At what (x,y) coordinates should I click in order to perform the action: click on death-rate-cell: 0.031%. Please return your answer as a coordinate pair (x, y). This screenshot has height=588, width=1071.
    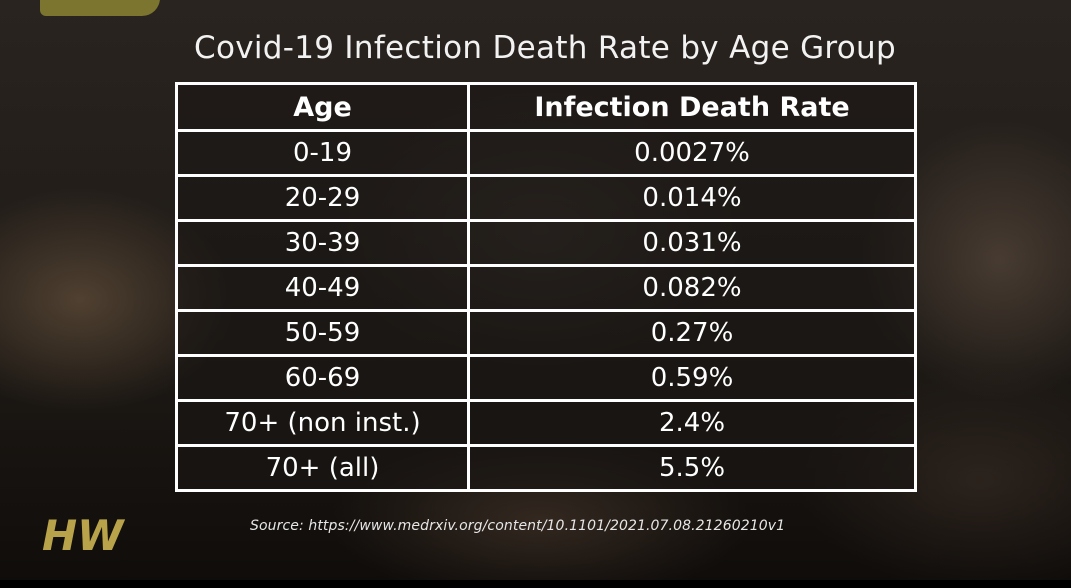
    Looking at the image, I should click on (692, 243).